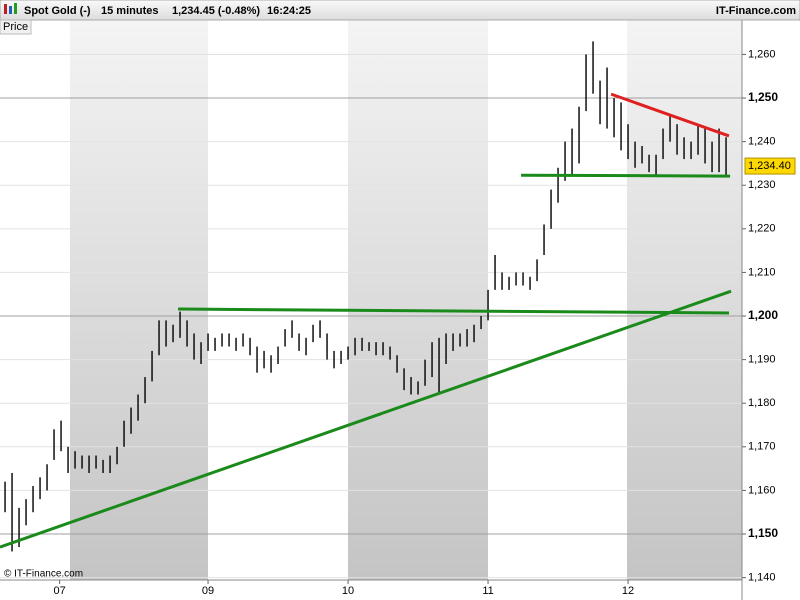  Describe the element at coordinates (57, 11) in the screenshot. I see `chart-title: Spot Gold (-)` at that location.